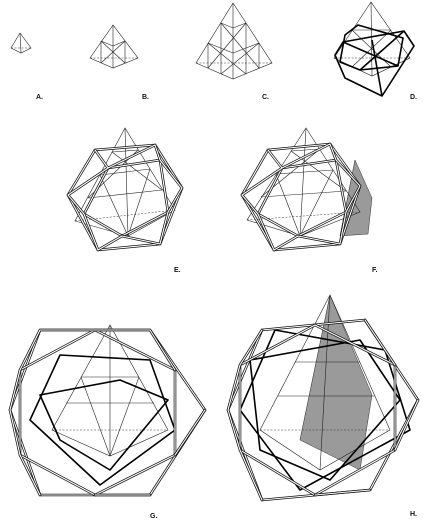 This screenshot has height=524, width=432. Describe the element at coordinates (145, 97) in the screenshot. I see `panel-label-b: B.` at that location.